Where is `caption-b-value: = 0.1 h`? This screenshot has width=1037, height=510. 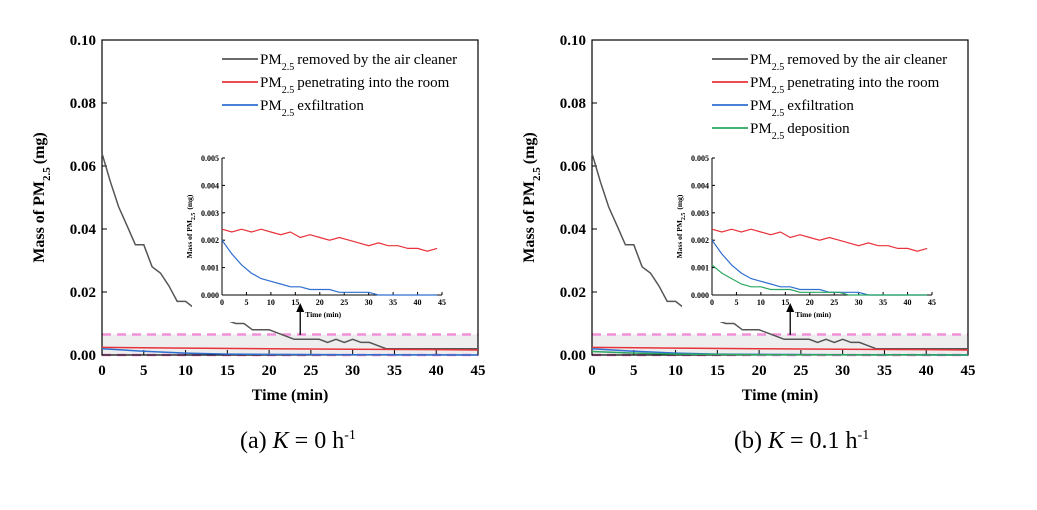 caption-b-value: = 0.1 h is located at coordinates (824, 441).